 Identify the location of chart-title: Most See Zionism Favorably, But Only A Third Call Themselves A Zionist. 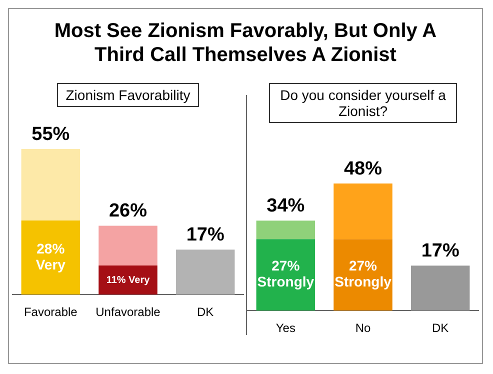
(245, 43).